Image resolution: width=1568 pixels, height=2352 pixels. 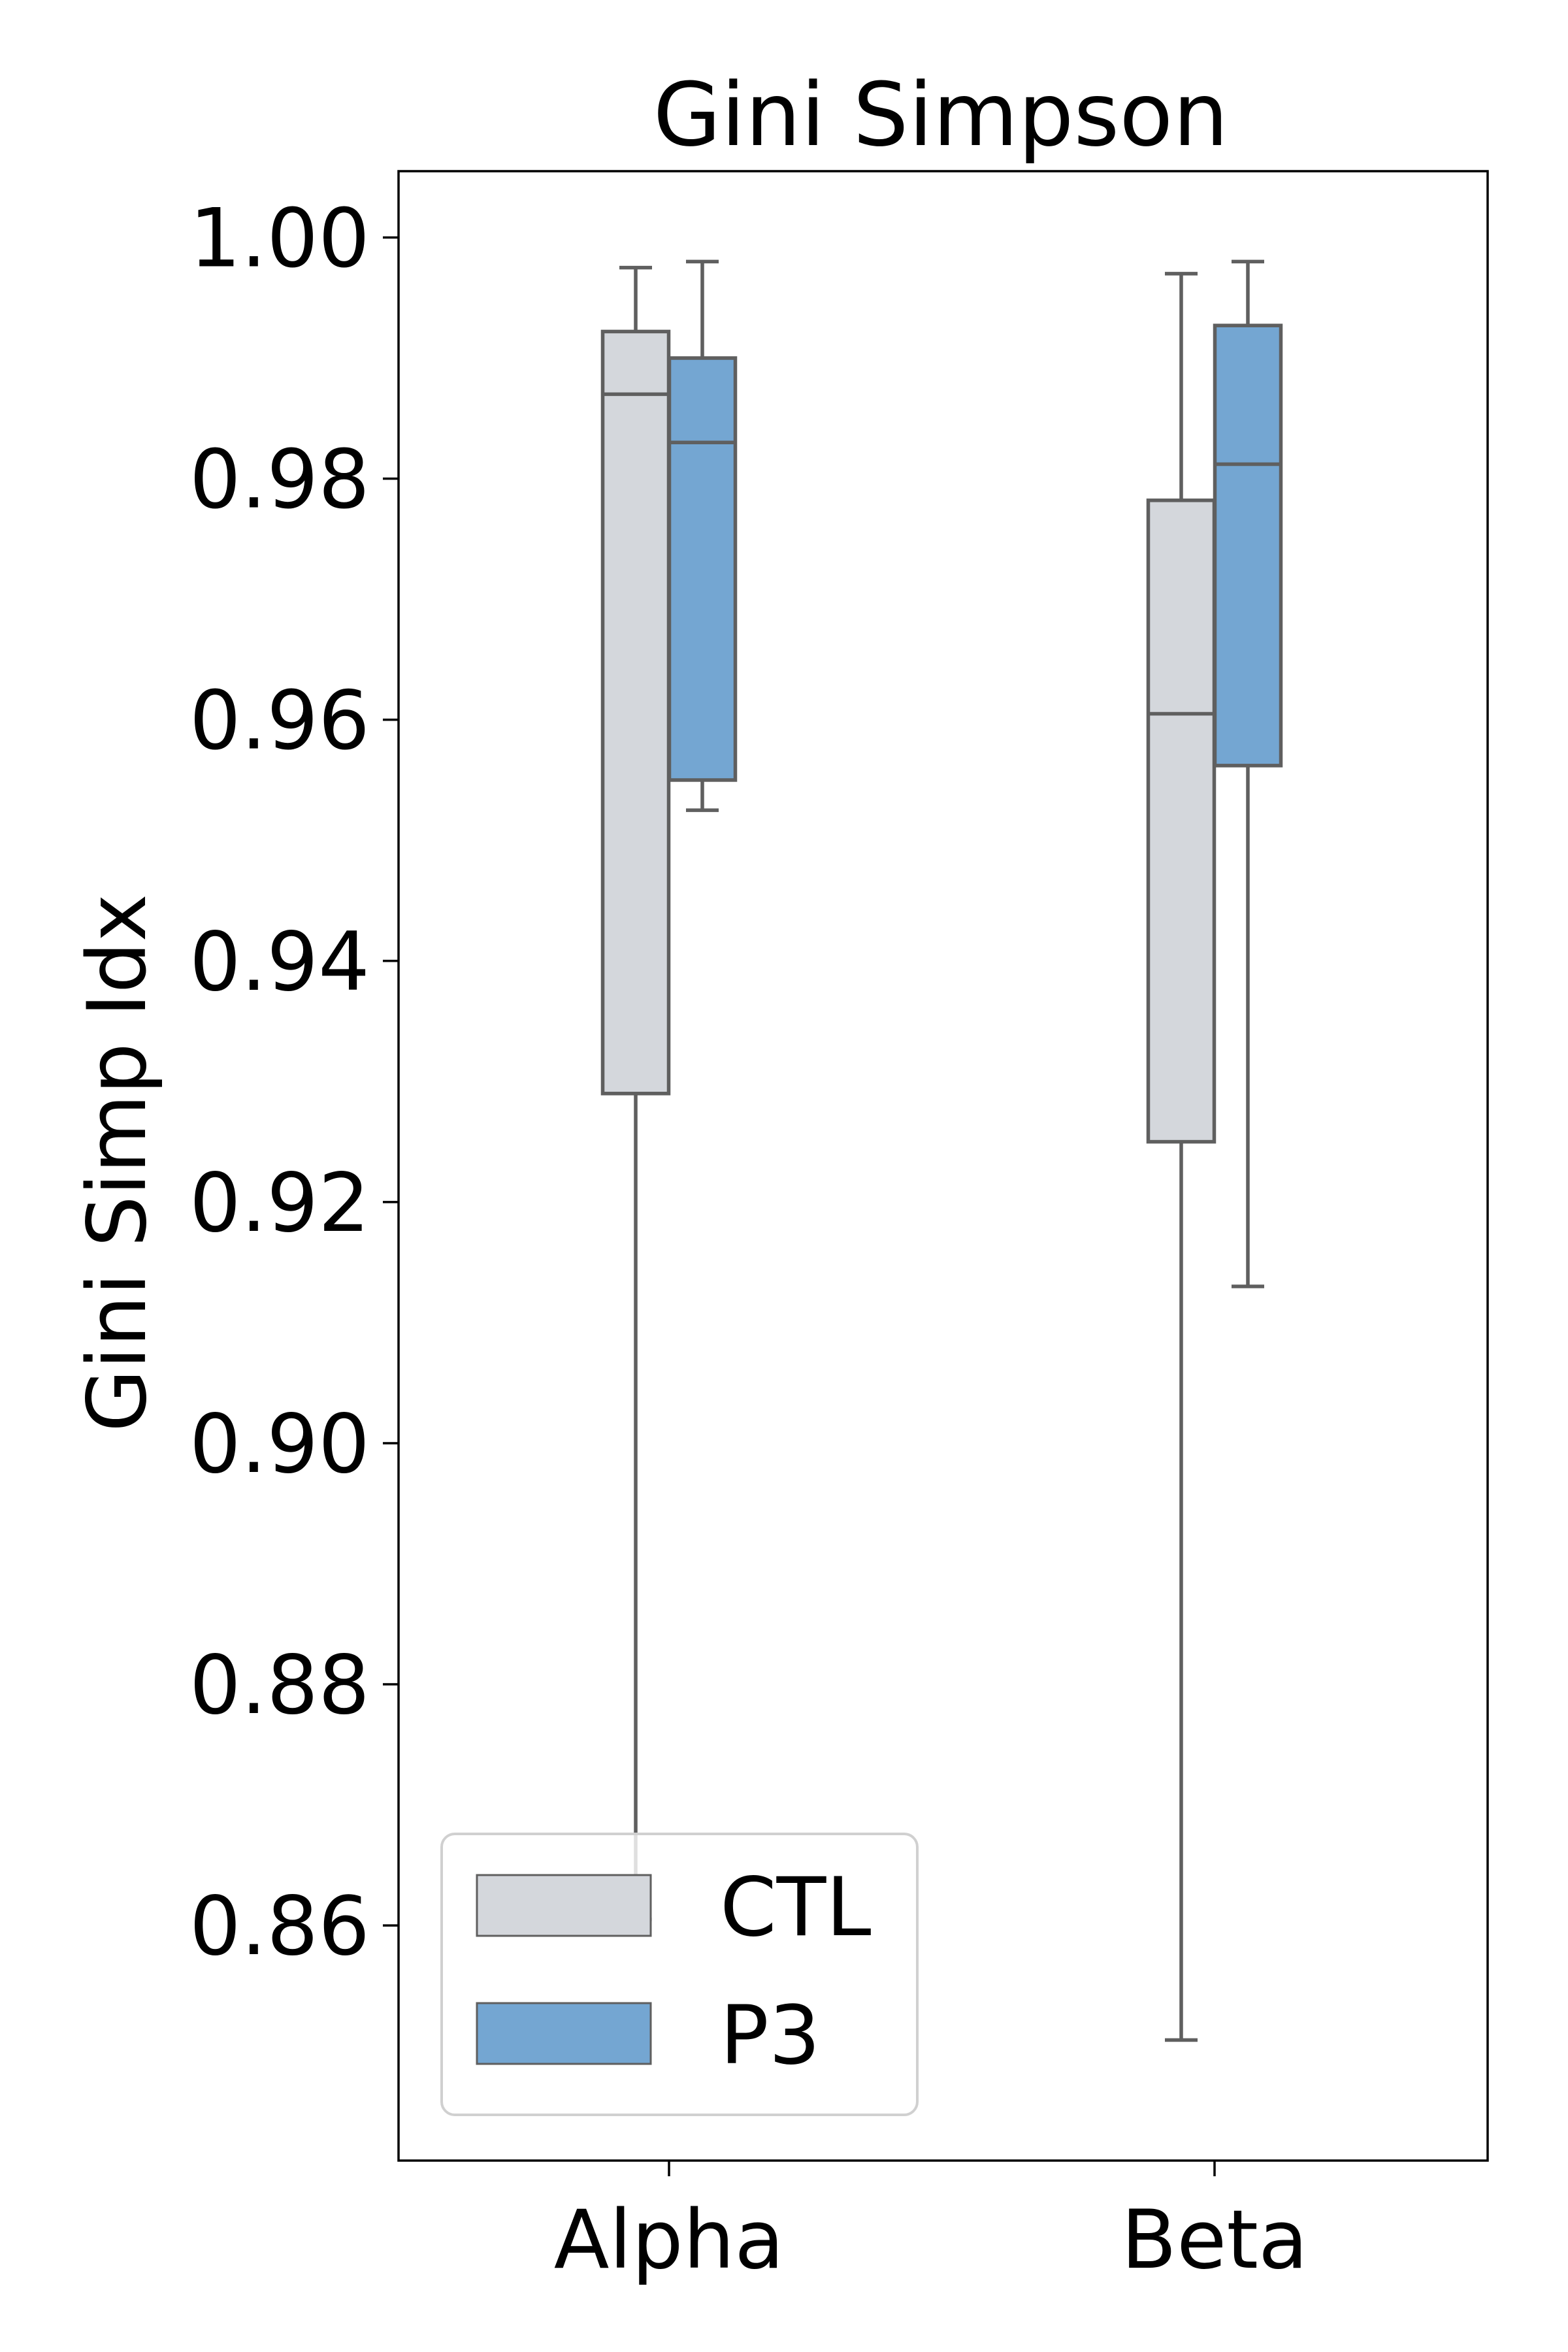 I want to click on box-p3-alpha, so click(x=702, y=535).